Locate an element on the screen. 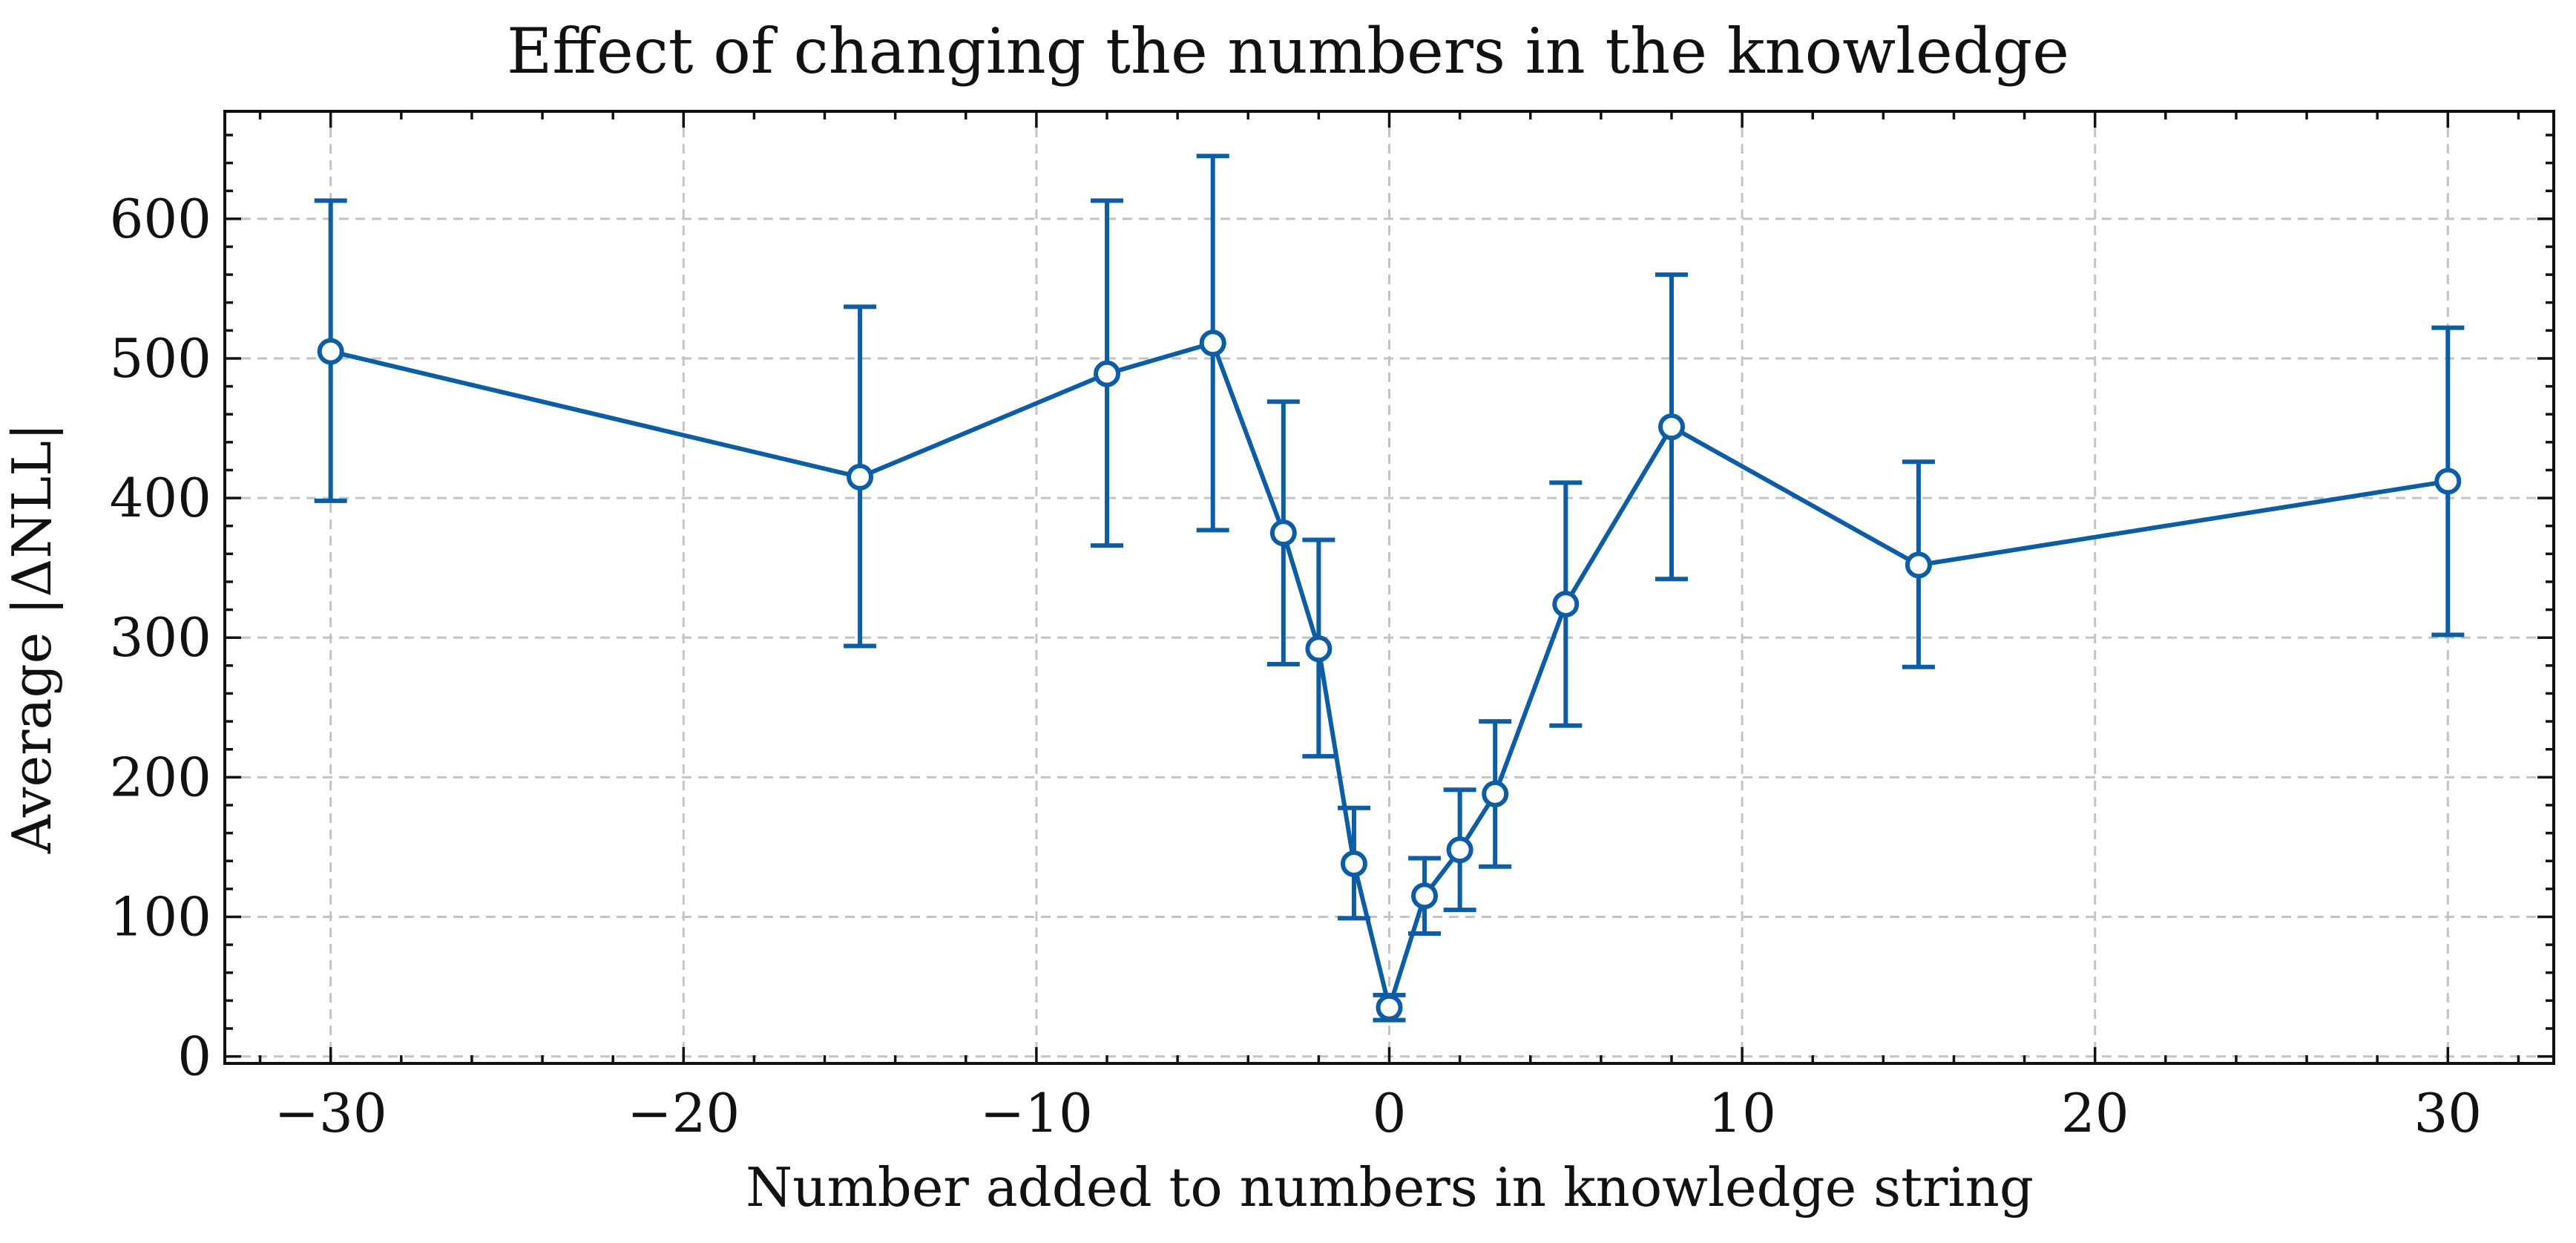  y-tick-label: 500 is located at coordinates (160, 359).